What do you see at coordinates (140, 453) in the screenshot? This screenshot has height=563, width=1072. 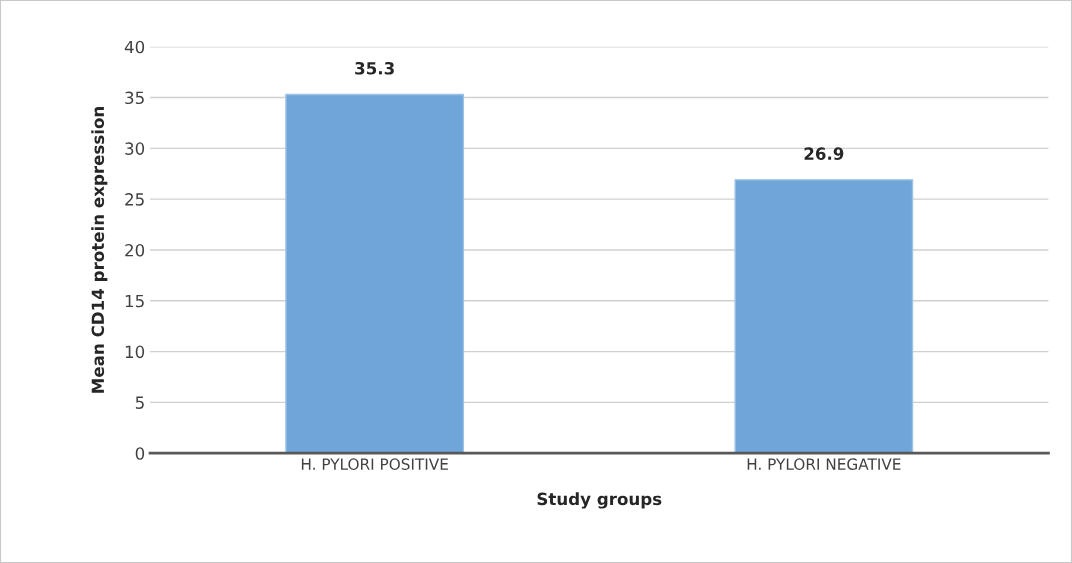 I see `y-tick-label: 0` at bounding box center [140, 453].